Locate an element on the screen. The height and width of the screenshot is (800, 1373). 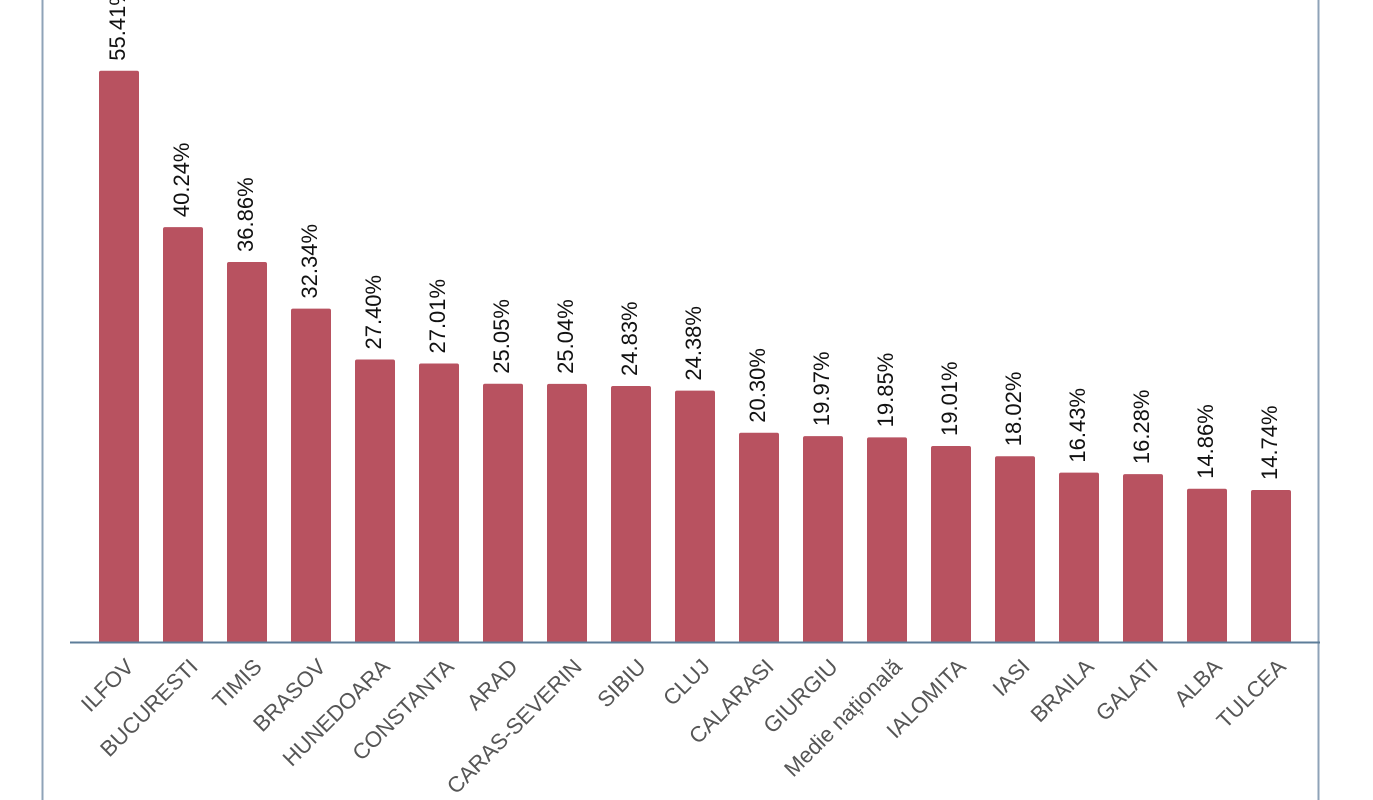
value-label: 19.97% is located at coordinates (821, 388).